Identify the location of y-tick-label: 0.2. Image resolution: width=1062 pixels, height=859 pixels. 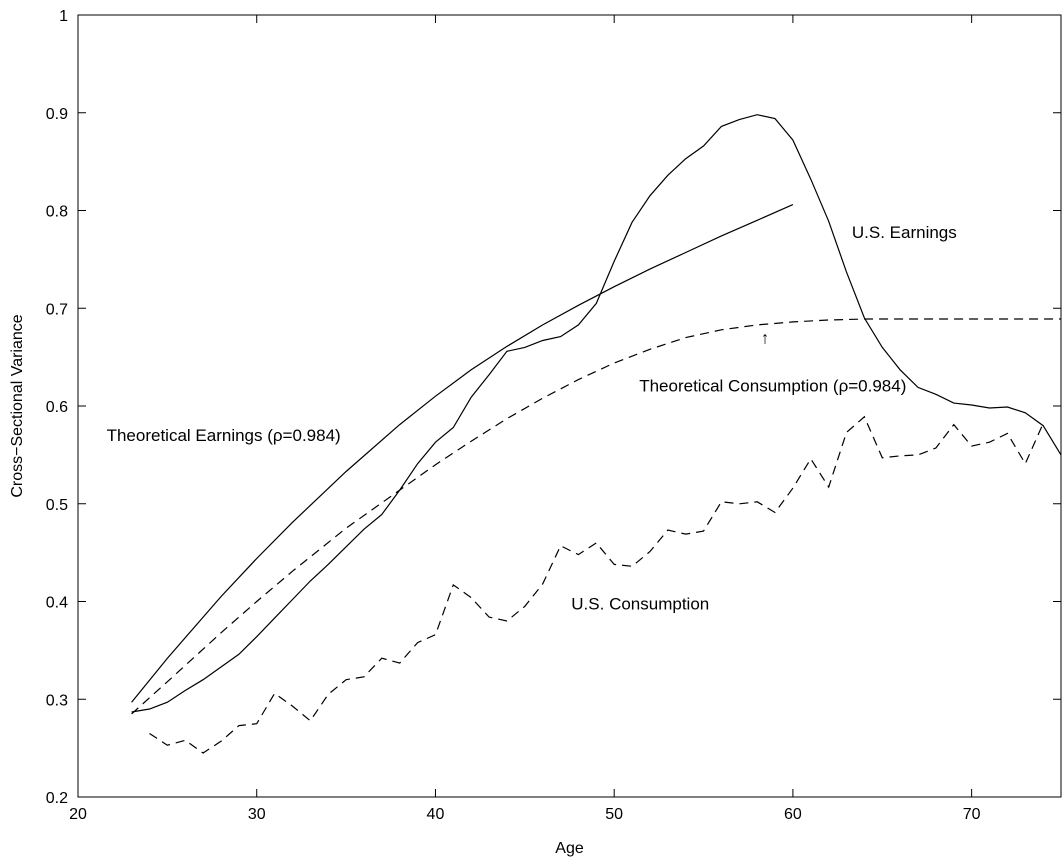
(57, 798).